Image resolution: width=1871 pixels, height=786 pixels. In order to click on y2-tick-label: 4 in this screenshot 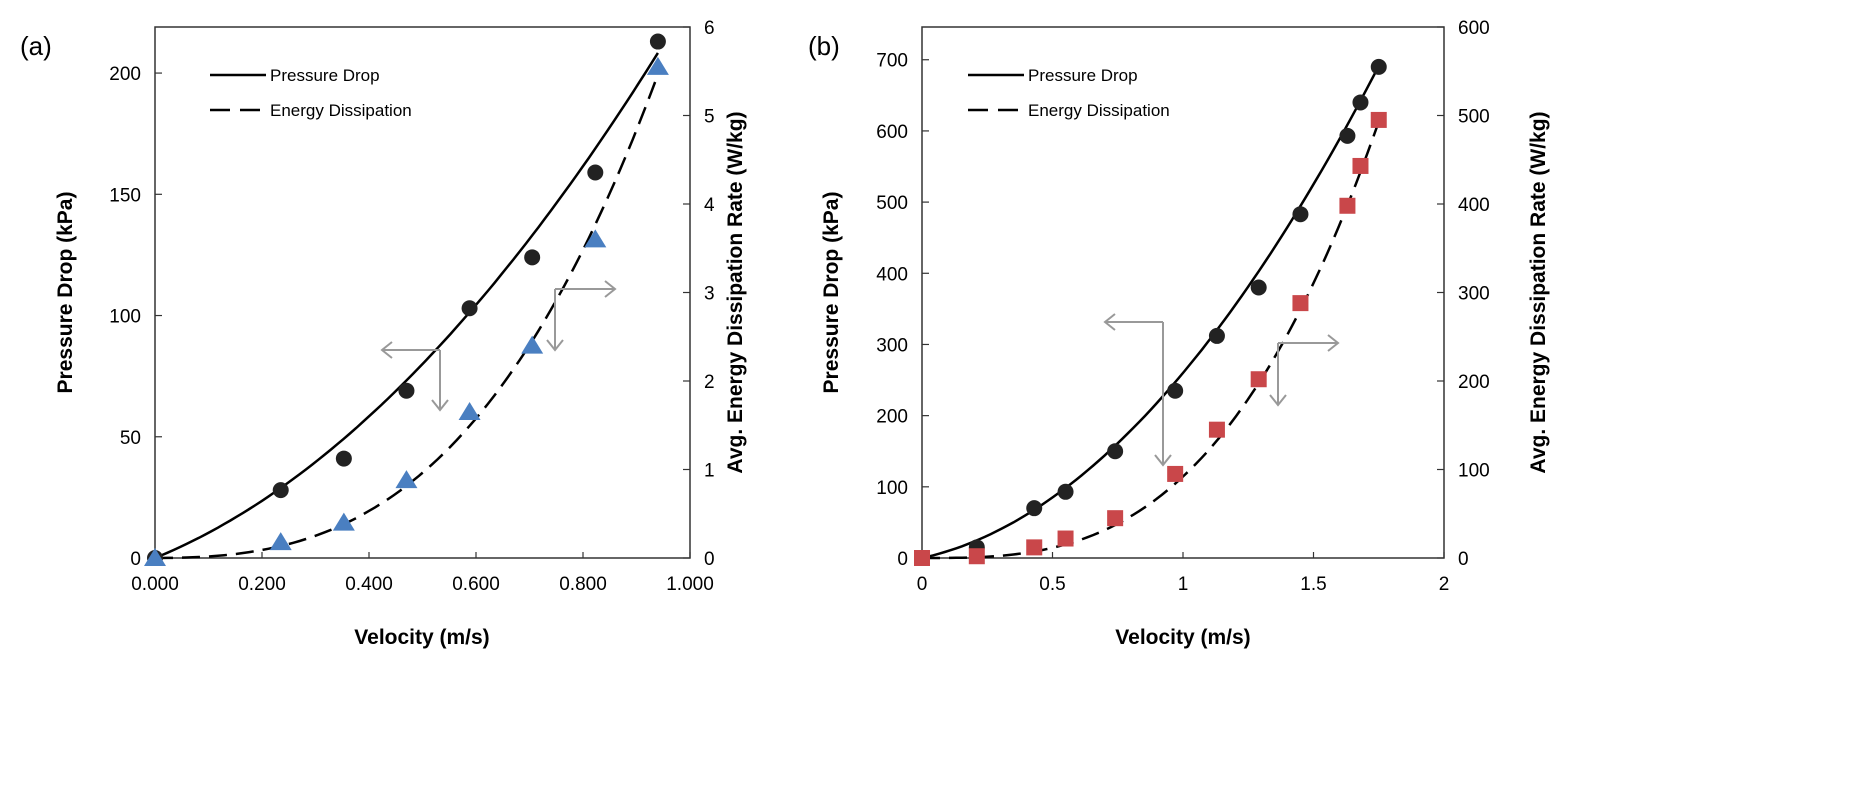, I will do `click(709, 205)`.